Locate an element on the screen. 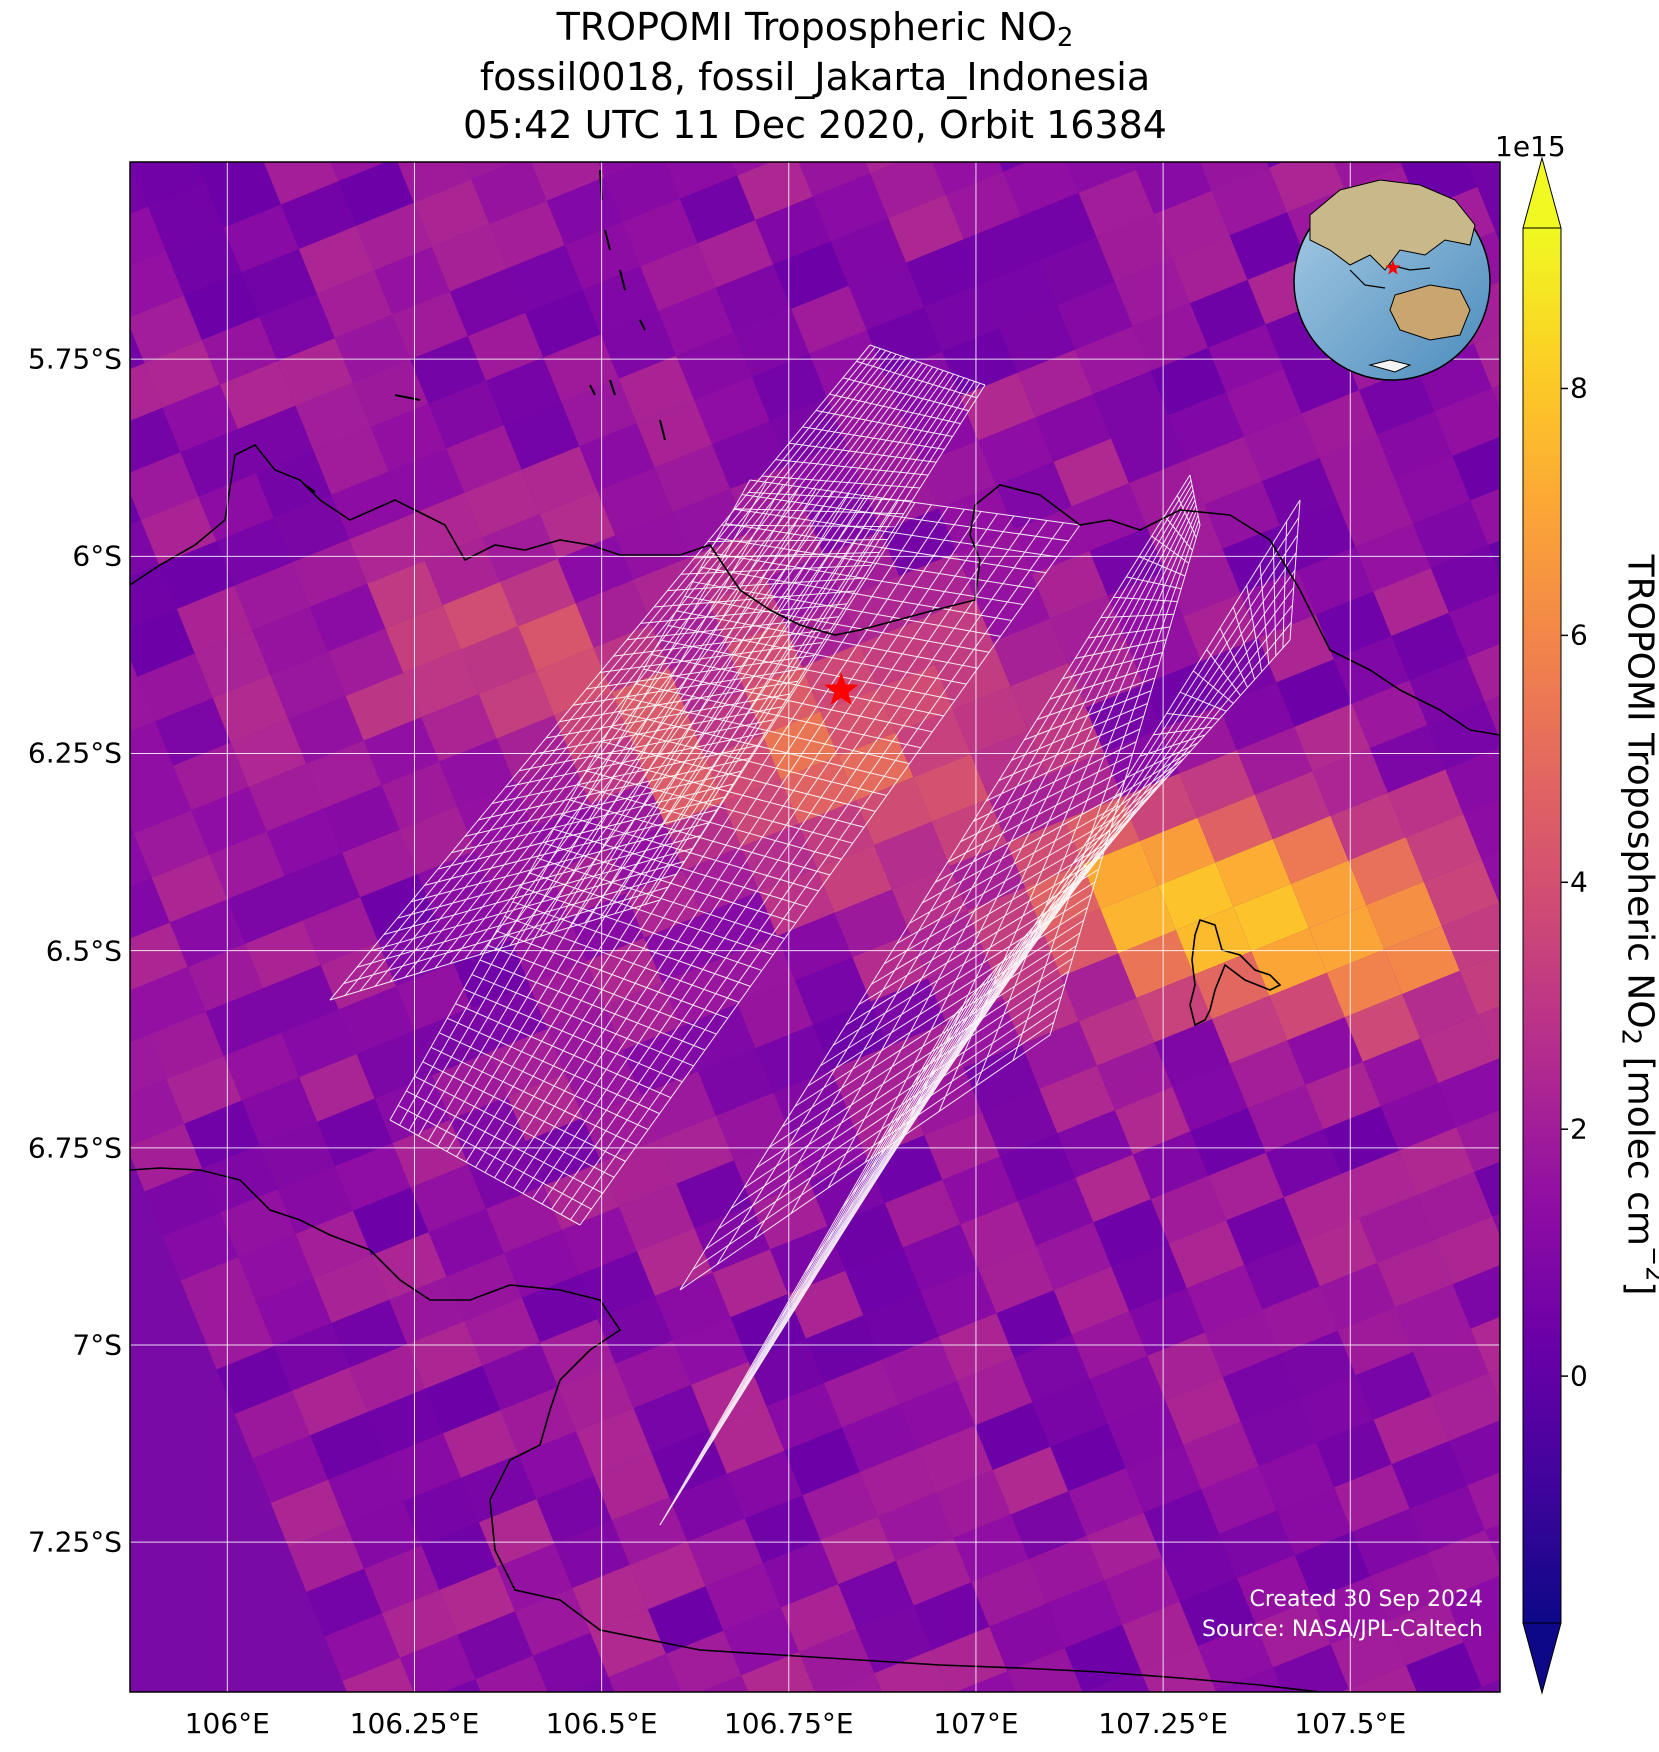  latitude-tick-label: 7.25°S is located at coordinates (74, 1542).